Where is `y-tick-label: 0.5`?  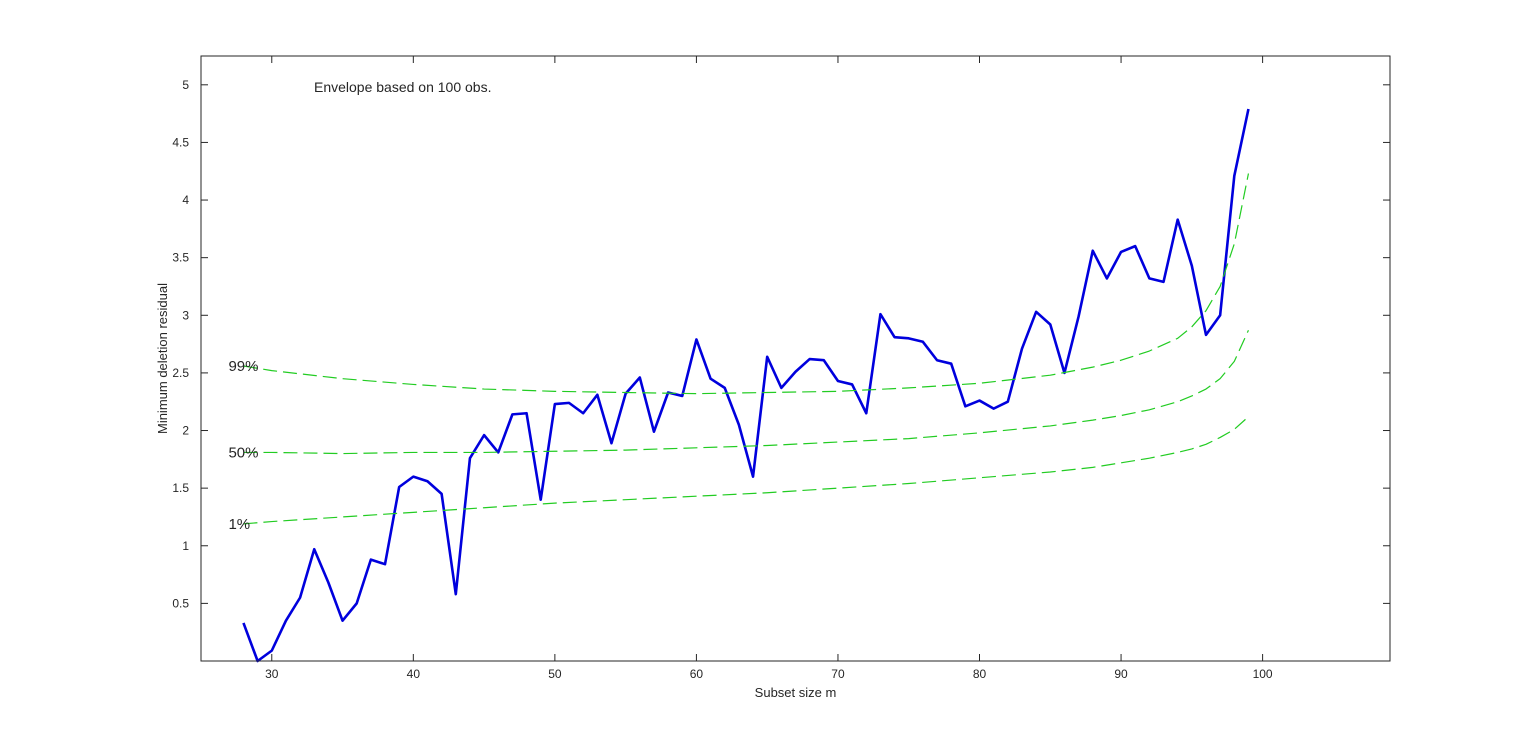
y-tick-label: 0.5 is located at coordinates (180, 603).